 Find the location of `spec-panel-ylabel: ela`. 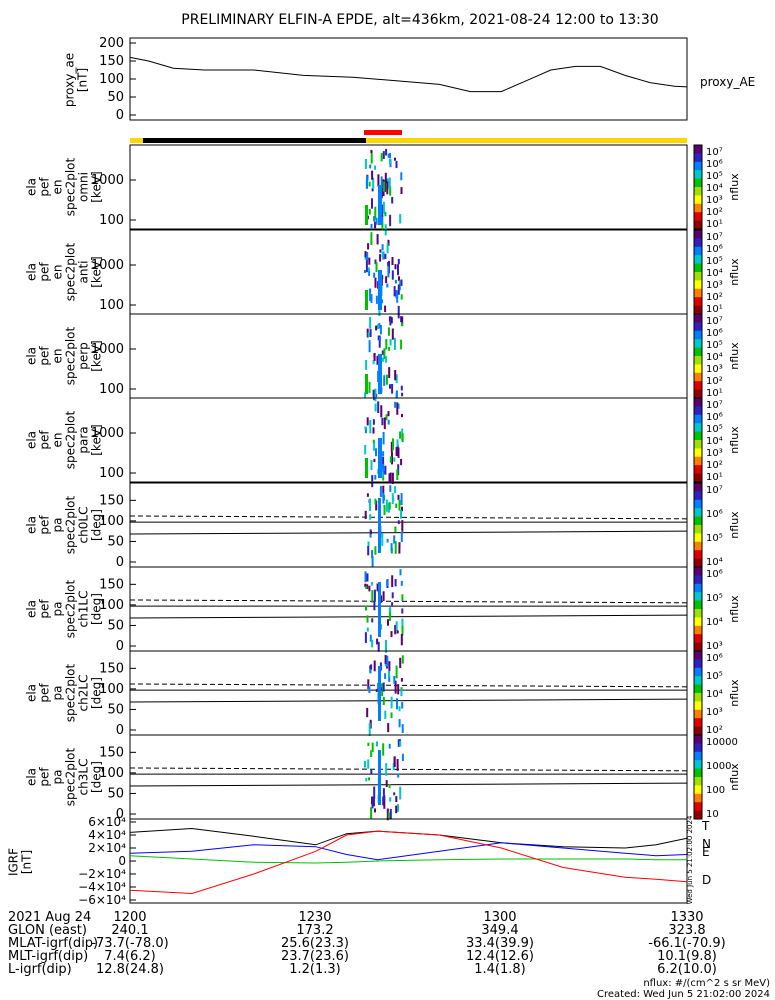

spec-panel-ylabel: ela is located at coordinates (32, 356).